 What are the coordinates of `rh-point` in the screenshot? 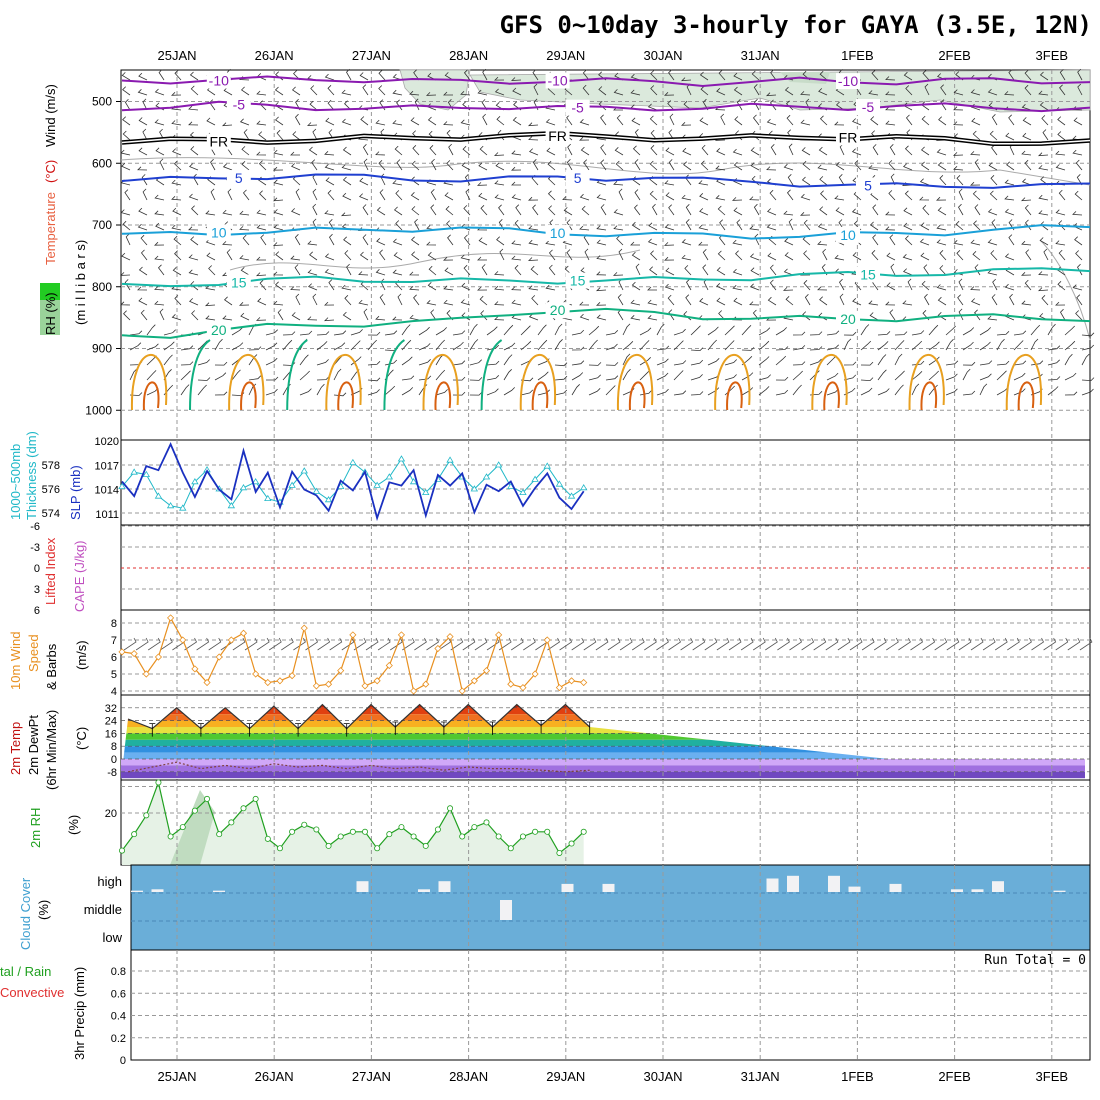 It's located at (364, 831).